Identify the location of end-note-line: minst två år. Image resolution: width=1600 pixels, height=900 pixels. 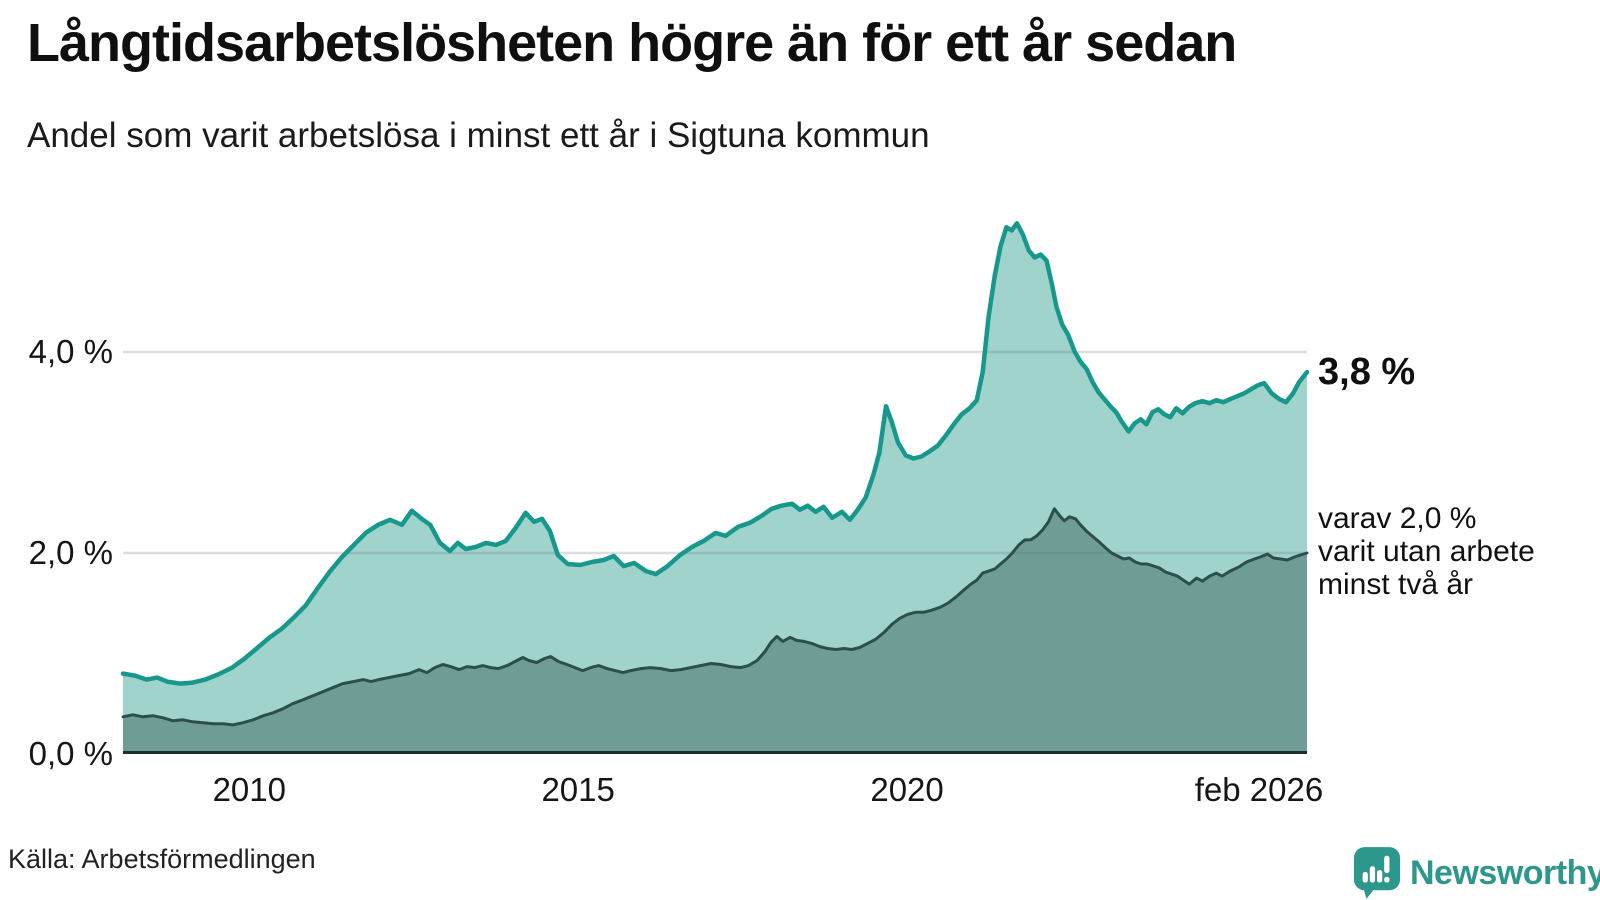
(1396, 584).